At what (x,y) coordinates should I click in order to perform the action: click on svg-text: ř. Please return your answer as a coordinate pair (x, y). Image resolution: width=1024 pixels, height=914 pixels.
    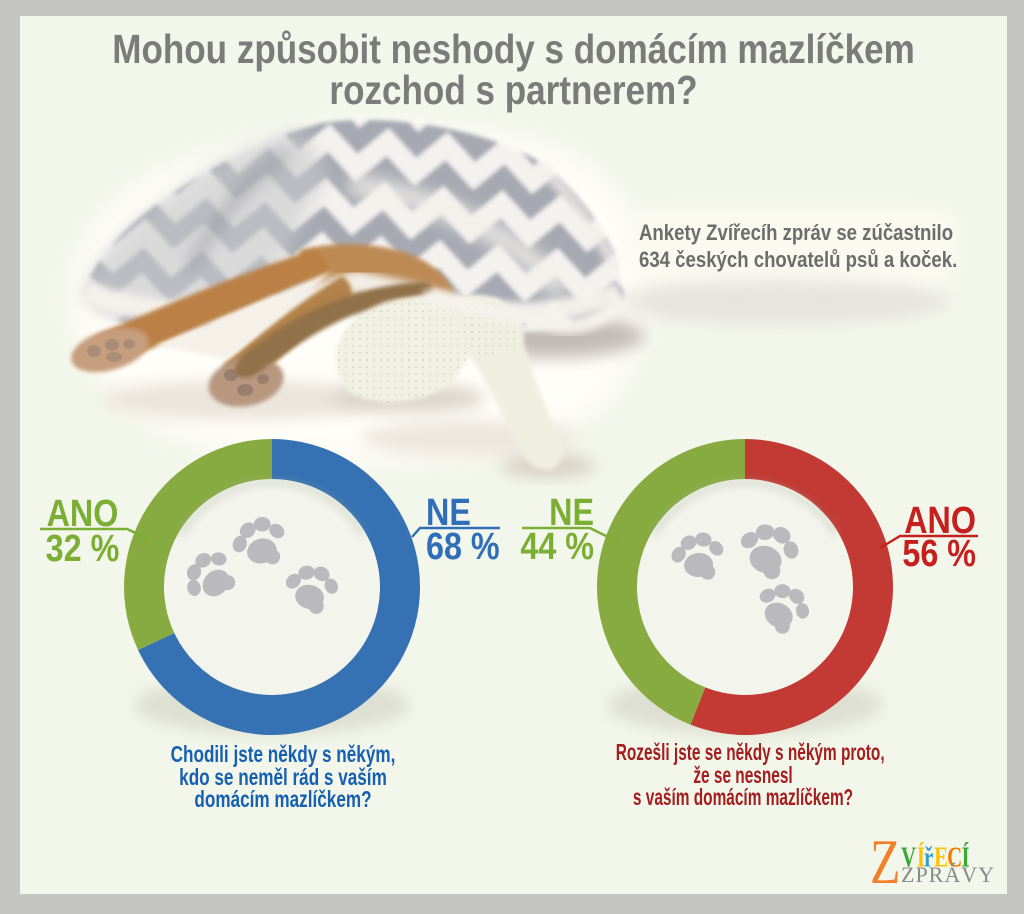
    Looking at the image, I should click on (928, 857).